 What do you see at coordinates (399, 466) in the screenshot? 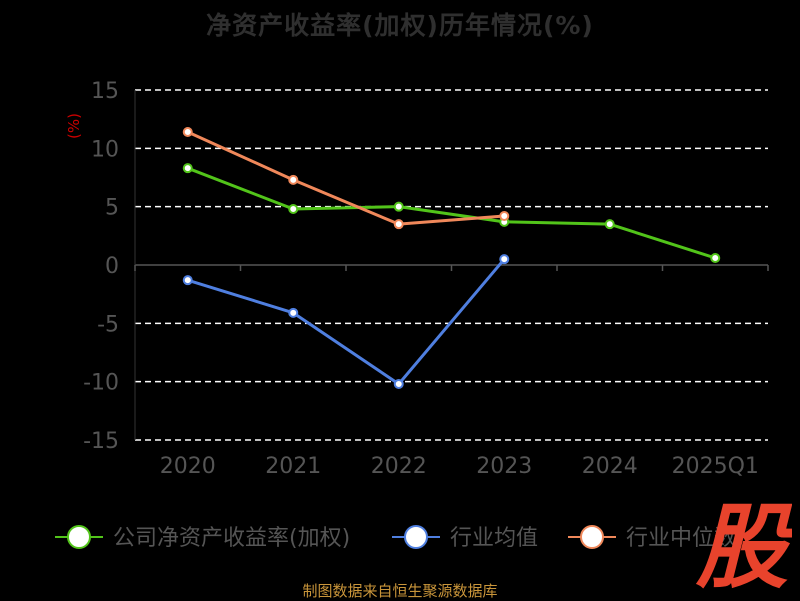
I see `x-tick-label: 2022` at bounding box center [399, 466].